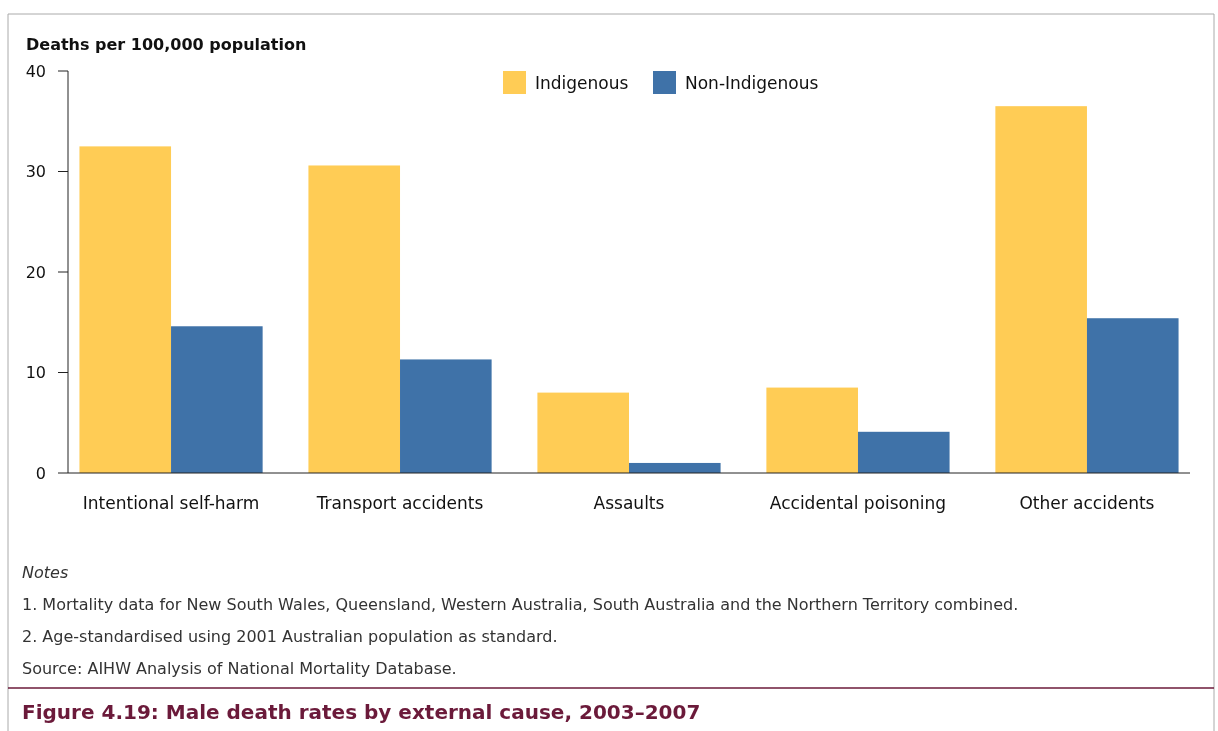 The image size is (1218, 731). What do you see at coordinates (629, 503) in the screenshot?
I see `x-tick-label: Assaults` at bounding box center [629, 503].